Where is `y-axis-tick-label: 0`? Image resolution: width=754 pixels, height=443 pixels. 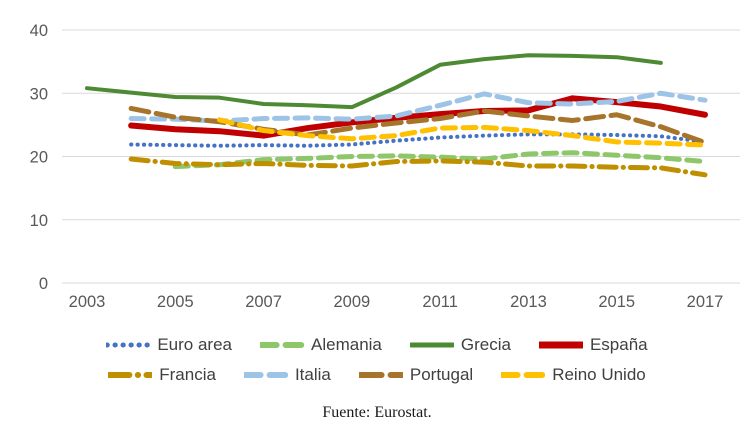
y-axis-tick-label: 0 is located at coordinates (43, 284).